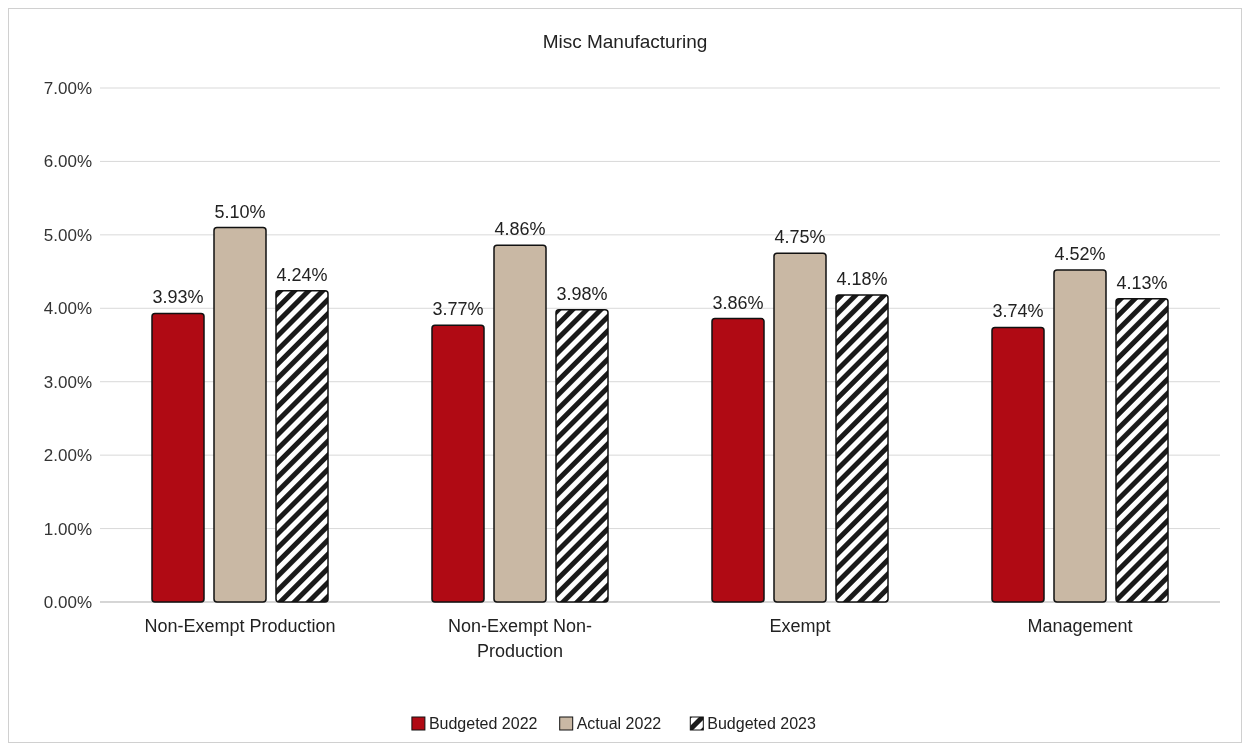  Describe the element at coordinates (619, 723) in the screenshot. I see `legend-label: Actual 2022` at that location.